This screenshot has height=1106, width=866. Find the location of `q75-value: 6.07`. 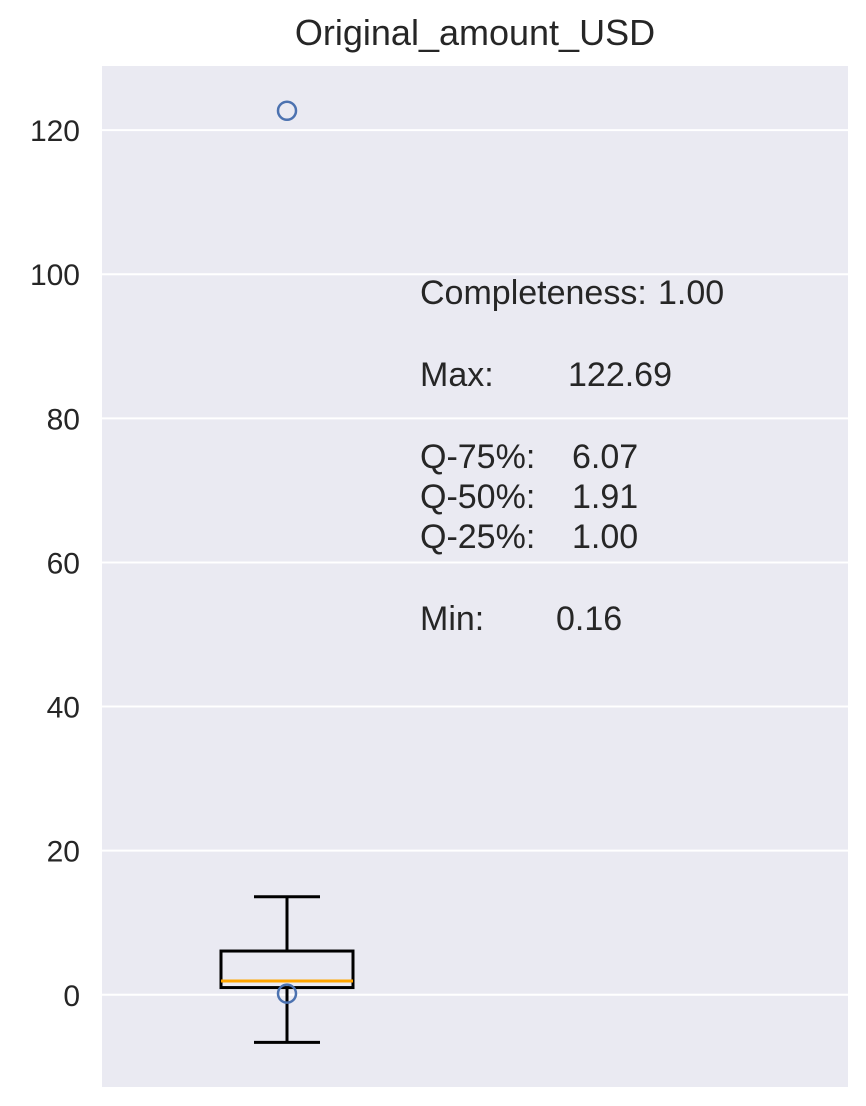

q75-value: 6.07 is located at coordinates (605, 457).